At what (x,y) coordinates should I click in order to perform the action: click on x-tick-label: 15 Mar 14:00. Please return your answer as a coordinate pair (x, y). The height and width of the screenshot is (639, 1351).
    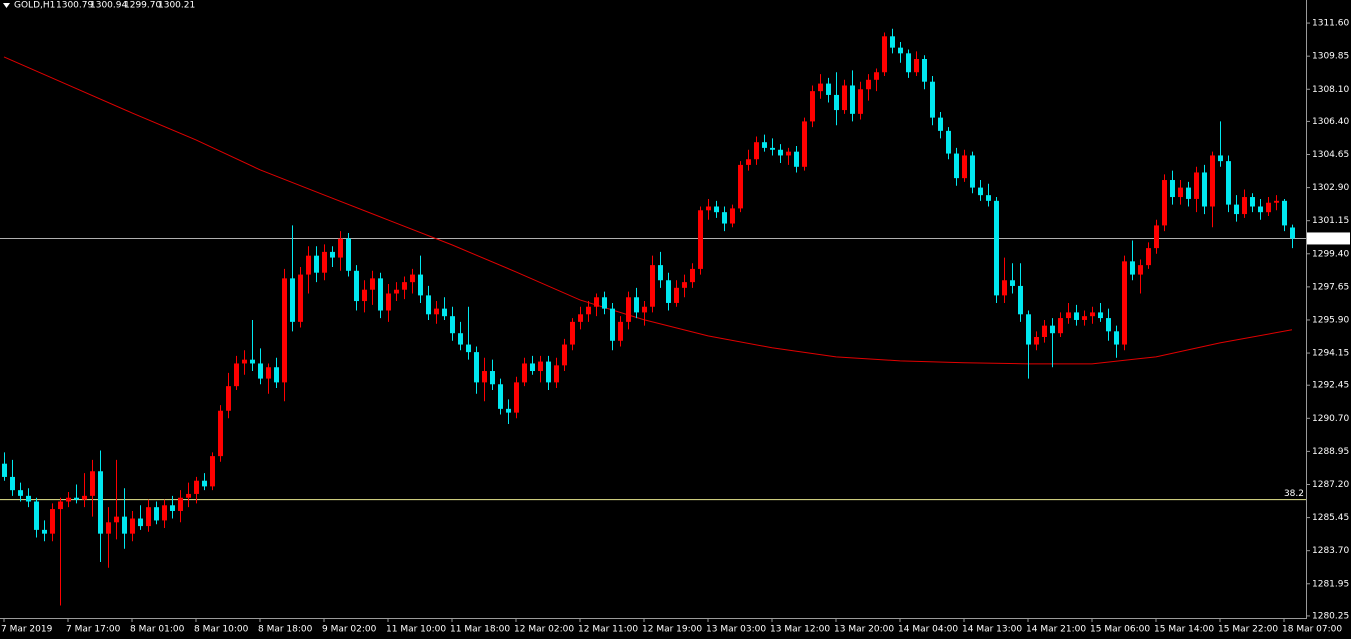
    Looking at the image, I should click on (1184, 630).